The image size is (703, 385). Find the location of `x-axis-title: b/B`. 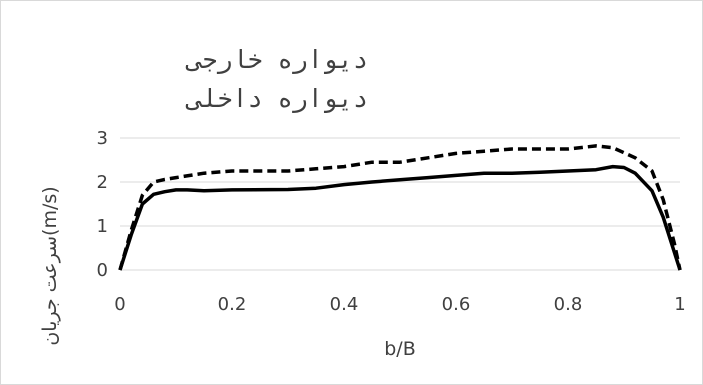

x-axis-title: b/B is located at coordinates (400, 349).